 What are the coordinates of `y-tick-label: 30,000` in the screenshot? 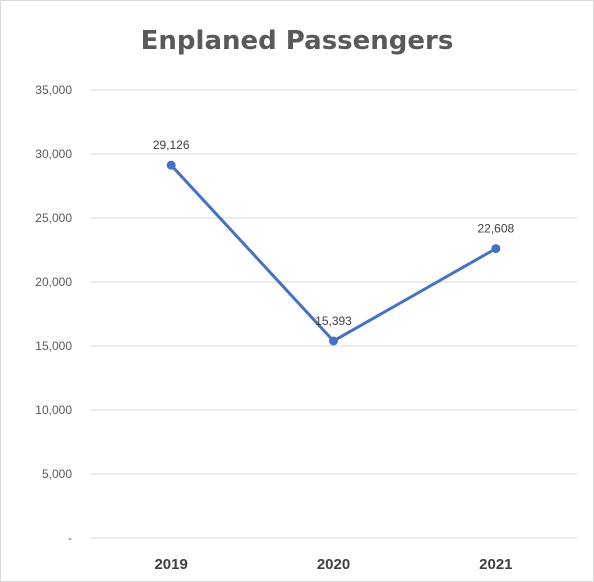 It's located at (53, 154).